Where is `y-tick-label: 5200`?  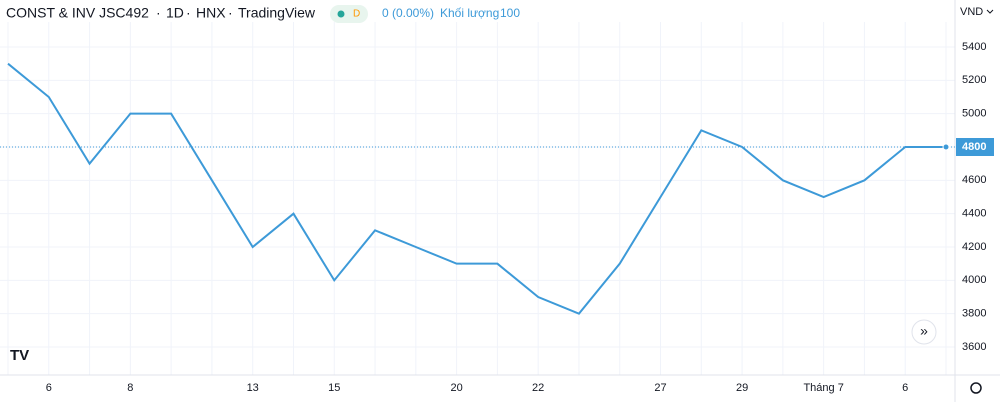 y-tick-label: 5200 is located at coordinates (974, 80).